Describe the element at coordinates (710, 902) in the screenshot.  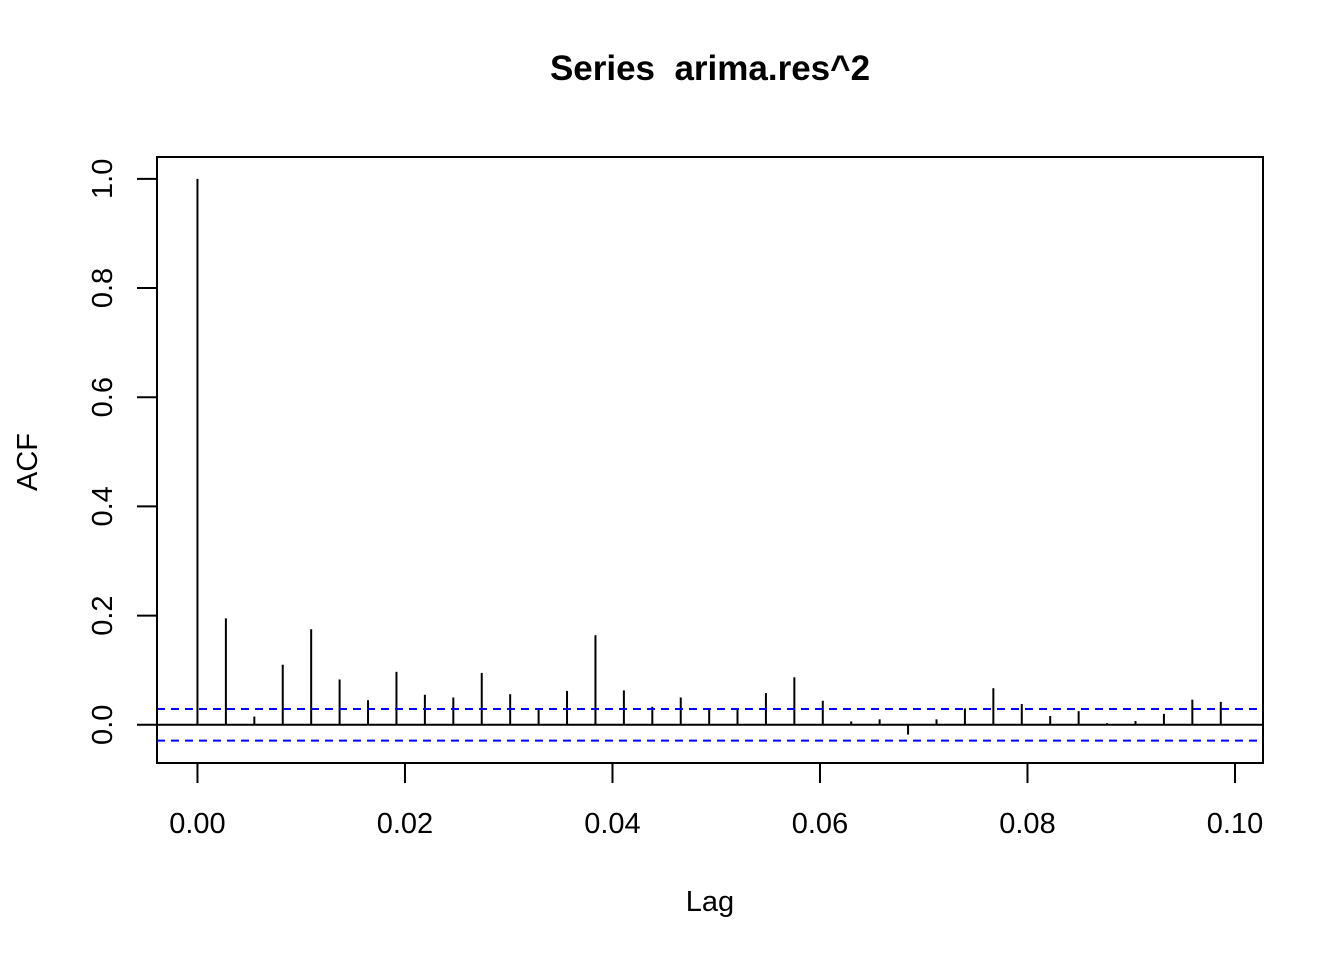
I see `x-axis-label: Lag` at that location.